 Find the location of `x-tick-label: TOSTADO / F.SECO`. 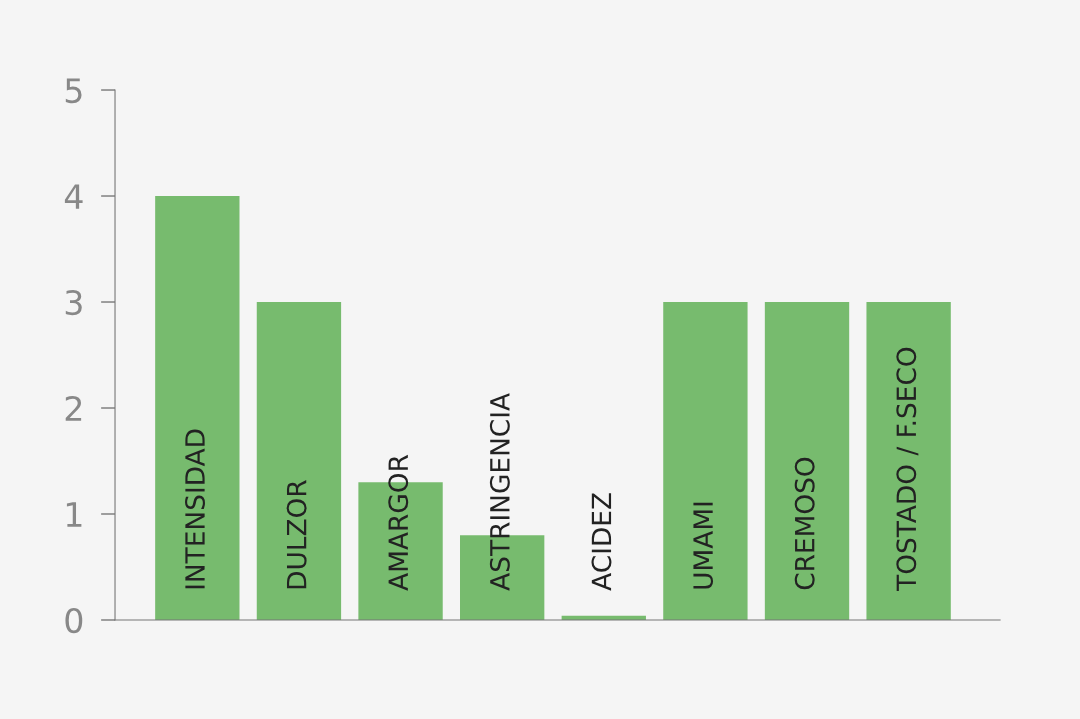

x-tick-label: TOSTADO / F.SECO is located at coordinates (907, 469).